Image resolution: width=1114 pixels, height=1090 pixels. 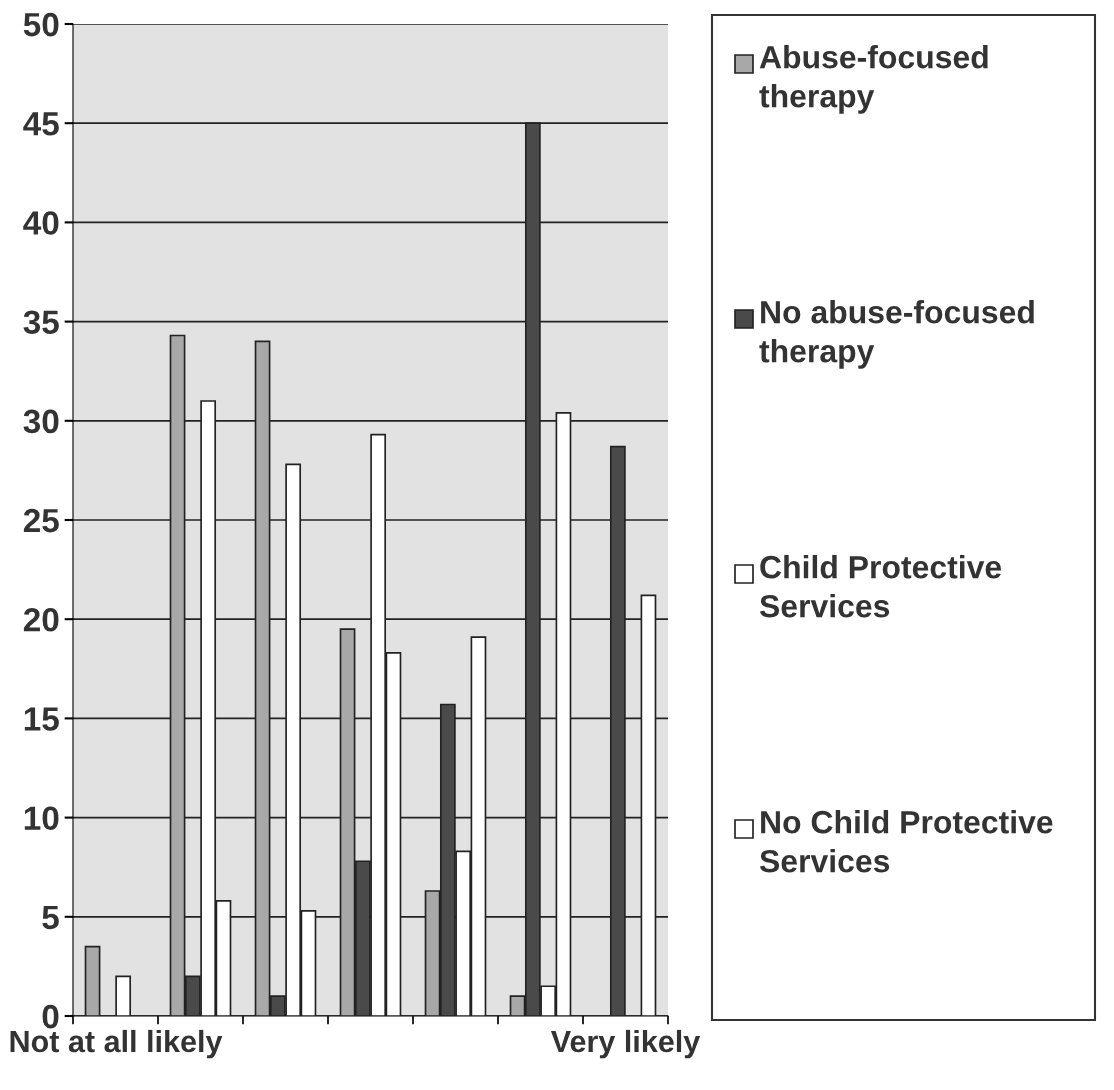 I want to click on y-tick-label: 25, so click(x=41, y=520).